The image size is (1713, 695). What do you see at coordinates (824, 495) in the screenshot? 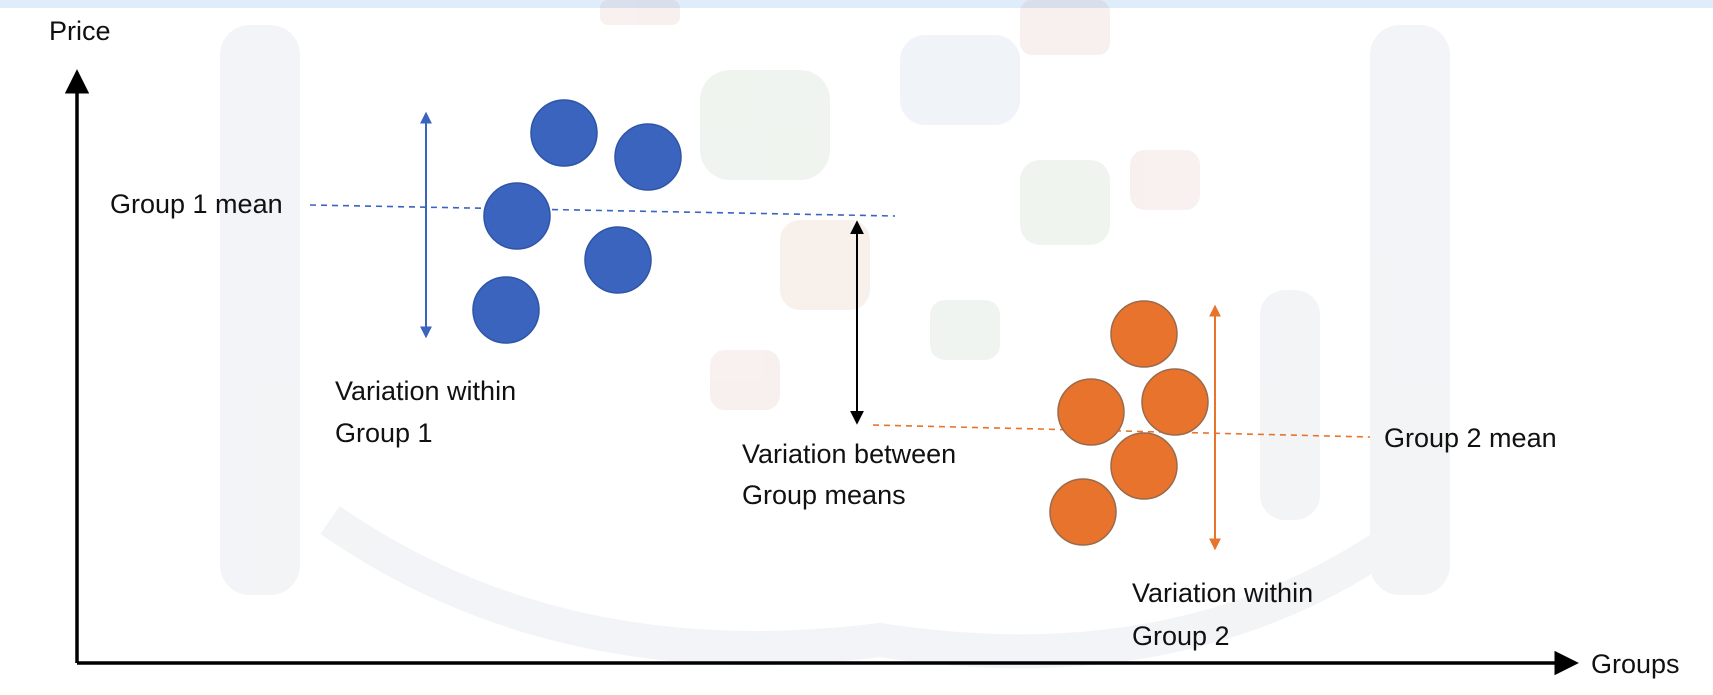
I see `between-label-line2: Group means` at bounding box center [824, 495].